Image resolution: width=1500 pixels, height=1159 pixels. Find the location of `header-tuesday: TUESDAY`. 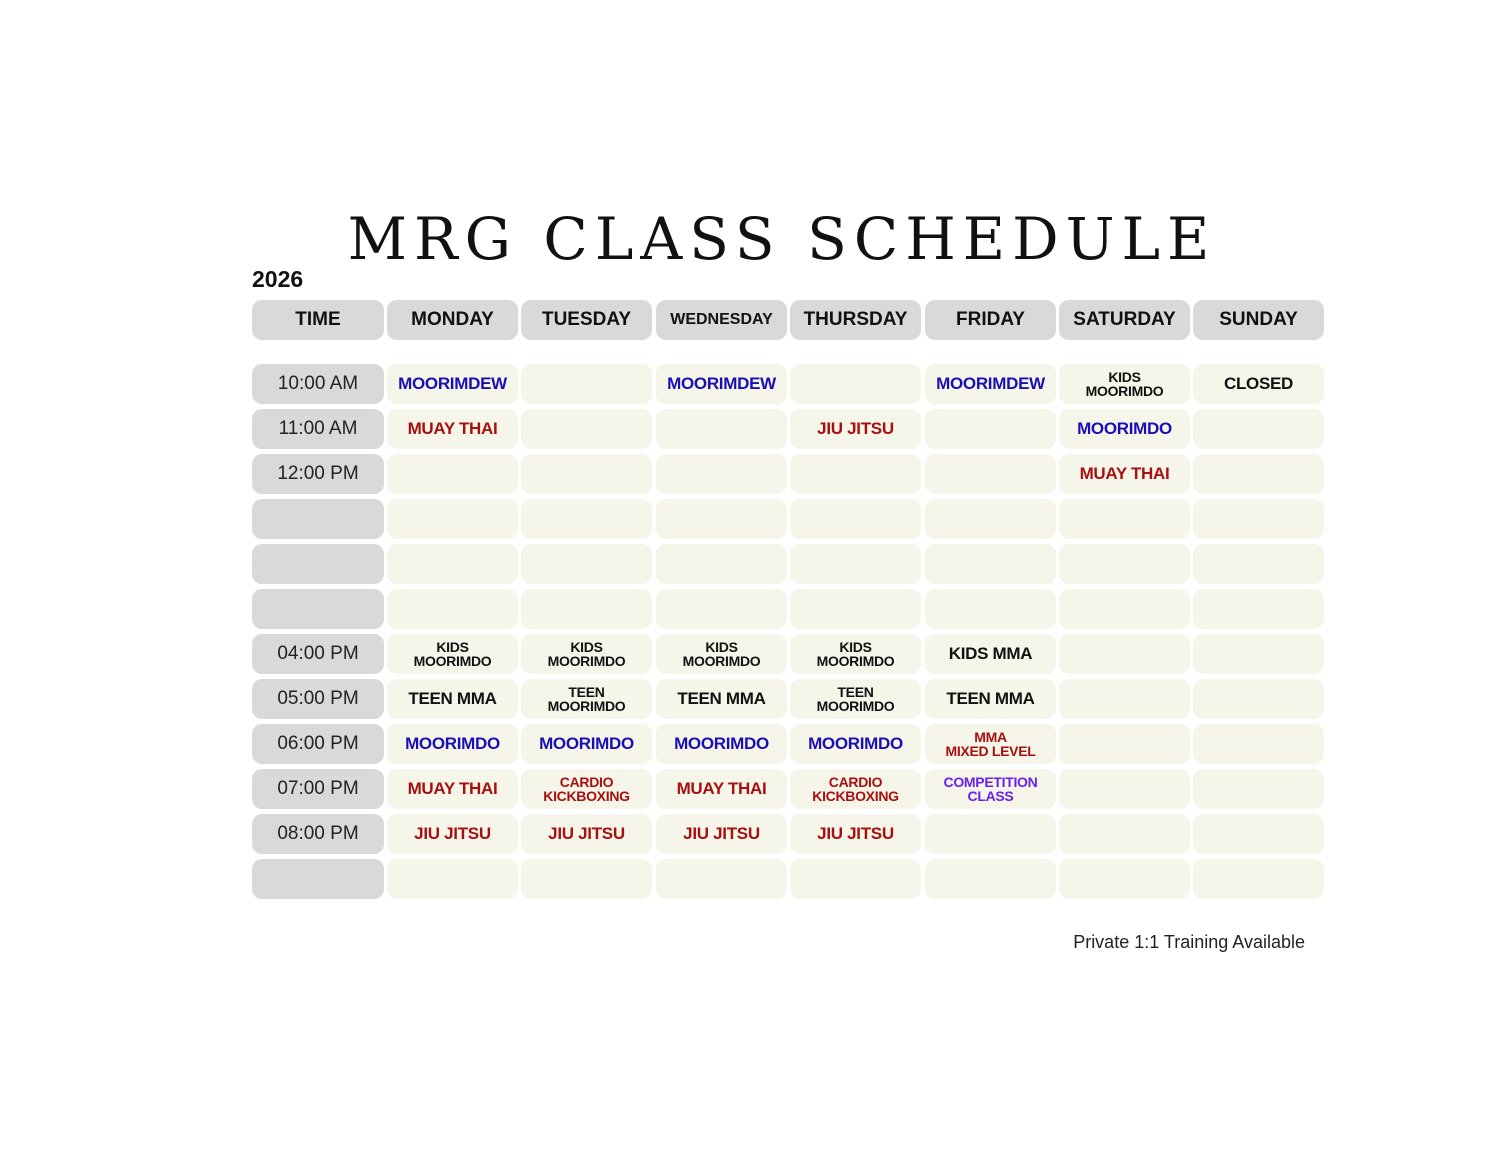

header-tuesday: TUESDAY is located at coordinates (586, 320).